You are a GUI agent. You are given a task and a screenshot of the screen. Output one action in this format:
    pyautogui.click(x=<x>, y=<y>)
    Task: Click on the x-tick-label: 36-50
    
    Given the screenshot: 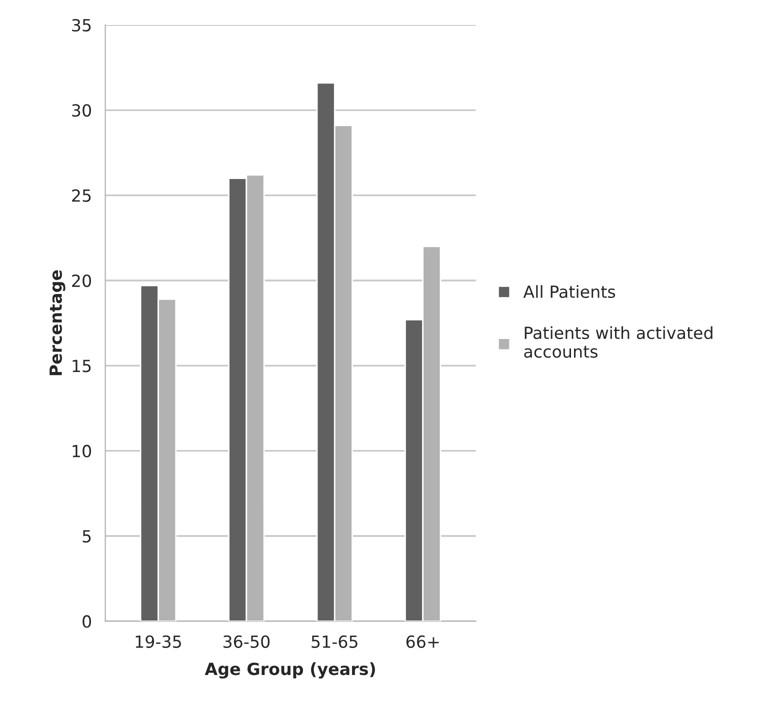 What is the action you would take?
    pyautogui.click(x=247, y=641)
    